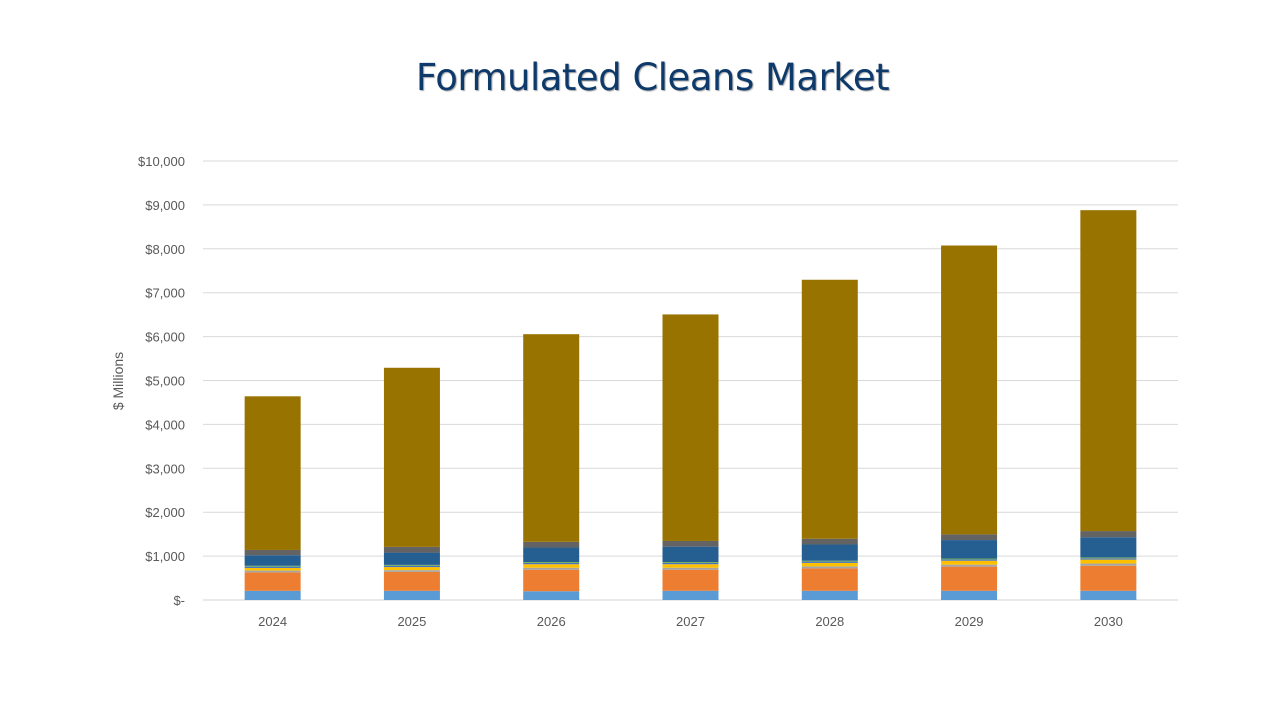 The height and width of the screenshot is (720, 1280). What do you see at coordinates (165, 424) in the screenshot?
I see `y-tick-label: $4,000` at bounding box center [165, 424].